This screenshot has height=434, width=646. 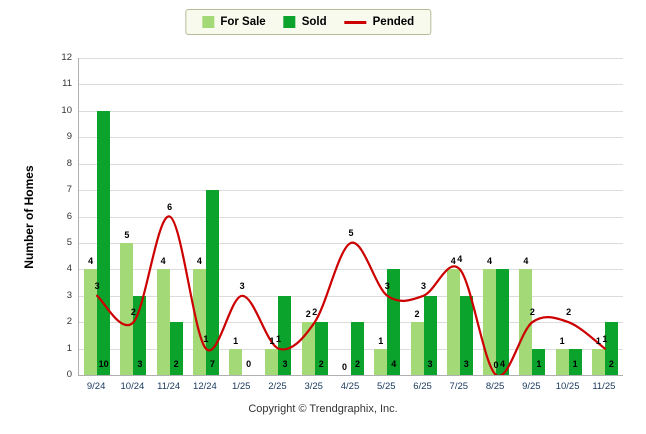 I want to click on data-label-for-sale: 0, so click(x=344, y=367).